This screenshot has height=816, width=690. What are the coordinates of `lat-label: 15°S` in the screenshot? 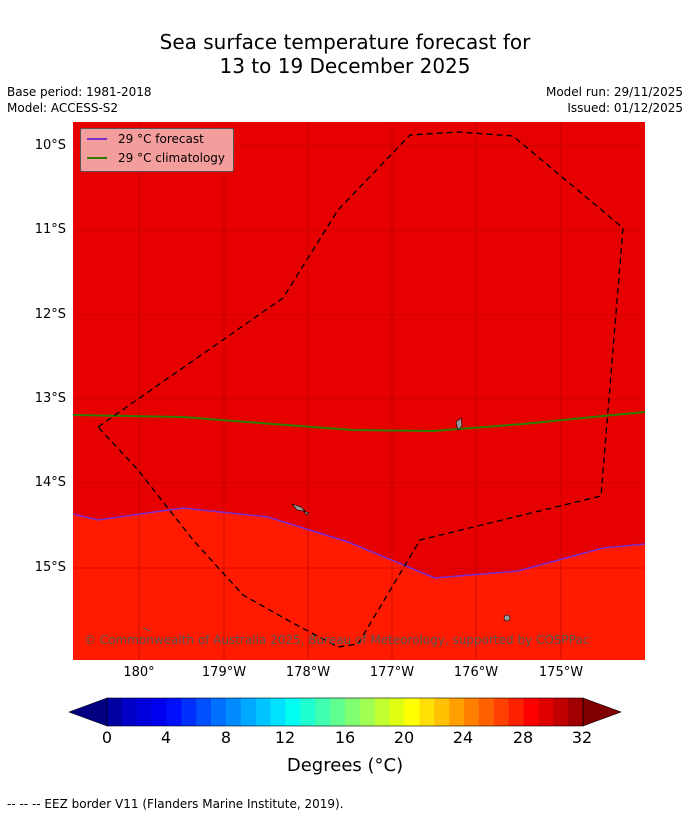 It's located at (50, 567).